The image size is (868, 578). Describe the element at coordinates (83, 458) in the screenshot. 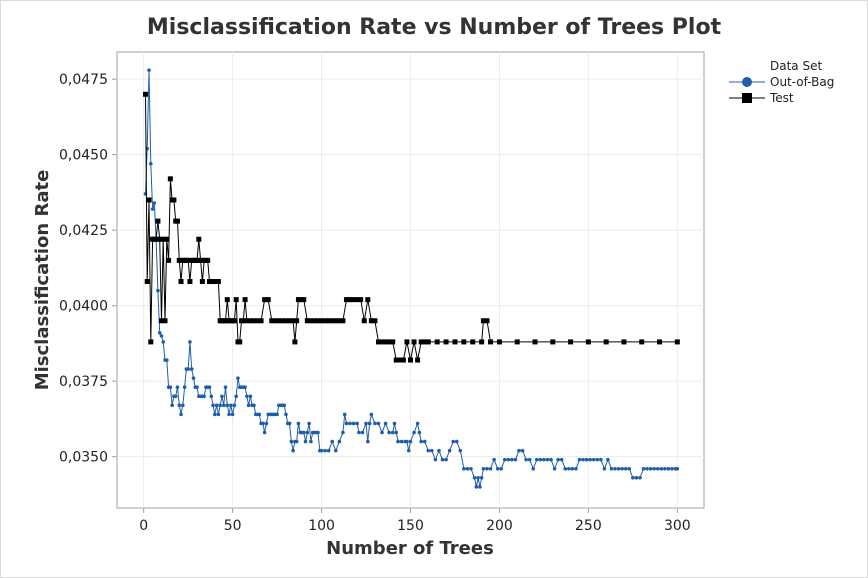

I see `y-tick-label: 0,0350` at that location.